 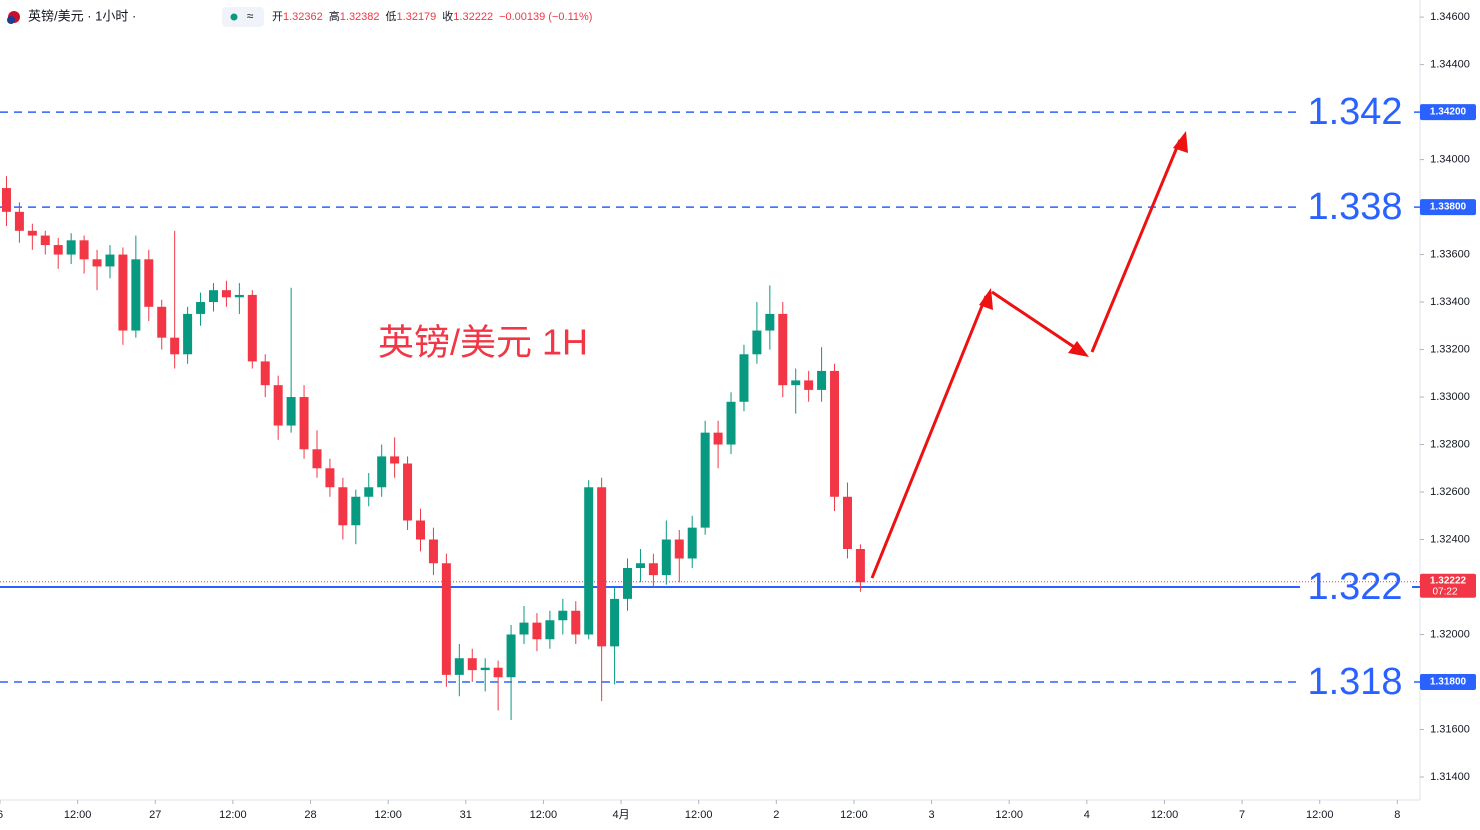 What do you see at coordinates (310, 815) in the screenshot?
I see `x-tick-label: 28` at bounding box center [310, 815].